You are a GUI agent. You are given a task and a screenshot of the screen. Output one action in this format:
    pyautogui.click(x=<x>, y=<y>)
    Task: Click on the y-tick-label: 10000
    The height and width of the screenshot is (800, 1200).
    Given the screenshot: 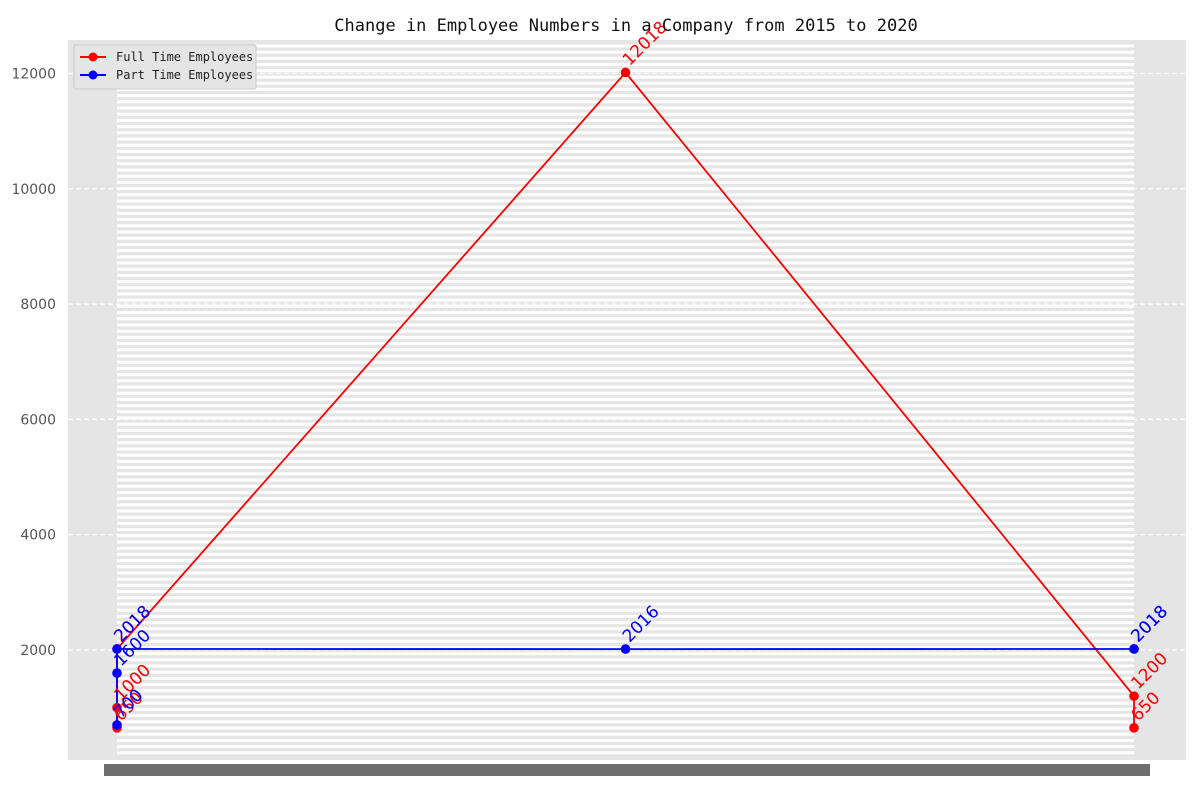 What is the action you would take?
    pyautogui.click(x=33, y=190)
    